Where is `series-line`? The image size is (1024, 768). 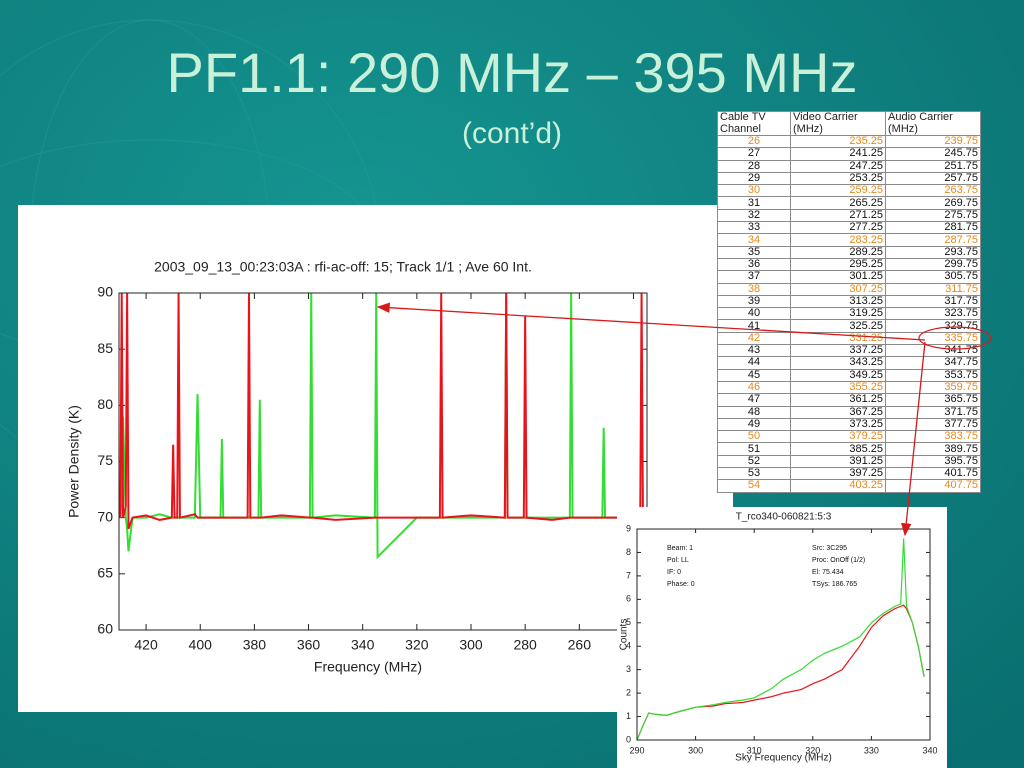
series-line is located at coordinates (781, 639).